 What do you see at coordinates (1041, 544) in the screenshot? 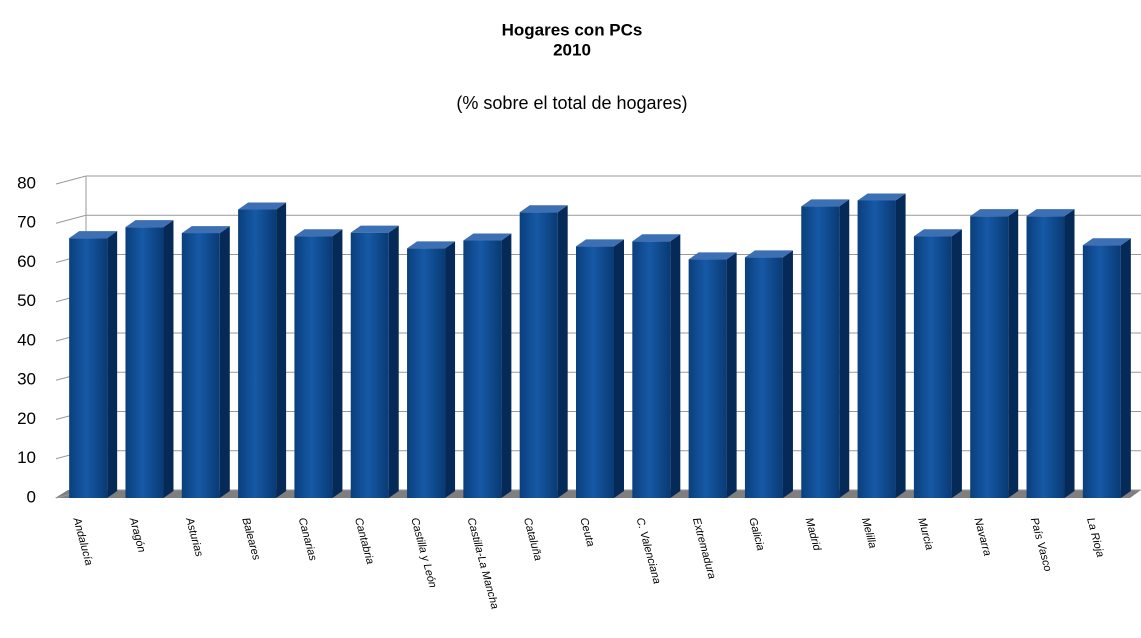
I see `x-tick-label: País Vasco` at bounding box center [1041, 544].